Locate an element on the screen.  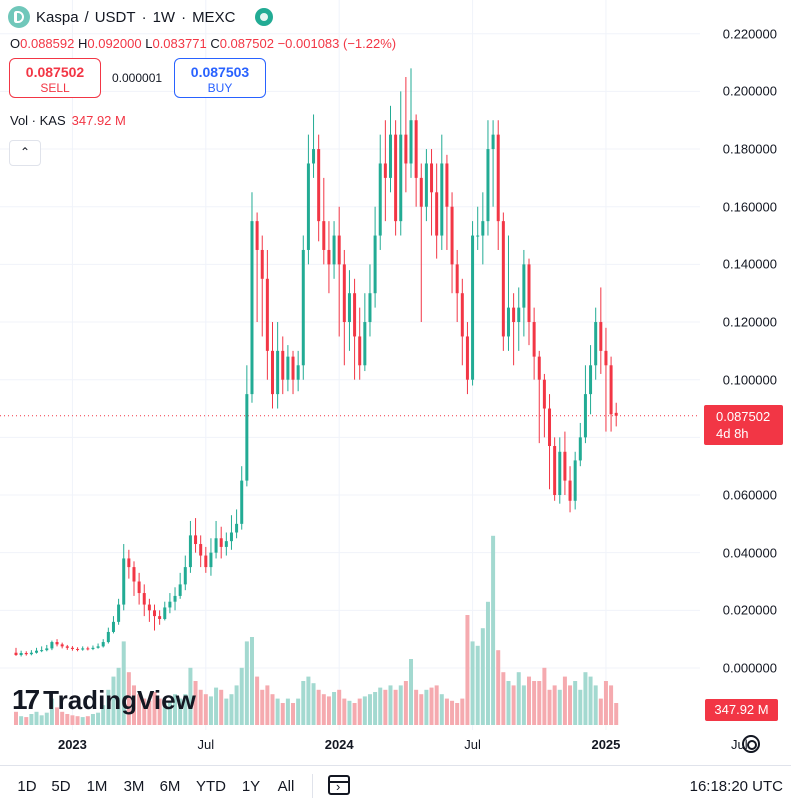
chevron-up-icon: ⌃ is located at coordinates (25, 152).